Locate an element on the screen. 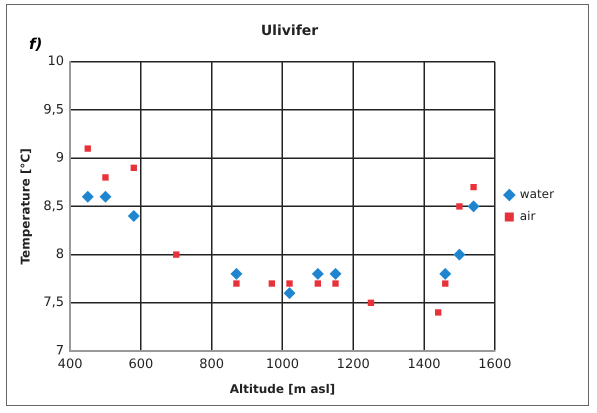 This screenshot has width=597, height=413. x-tick-label: 1000 is located at coordinates (282, 364).